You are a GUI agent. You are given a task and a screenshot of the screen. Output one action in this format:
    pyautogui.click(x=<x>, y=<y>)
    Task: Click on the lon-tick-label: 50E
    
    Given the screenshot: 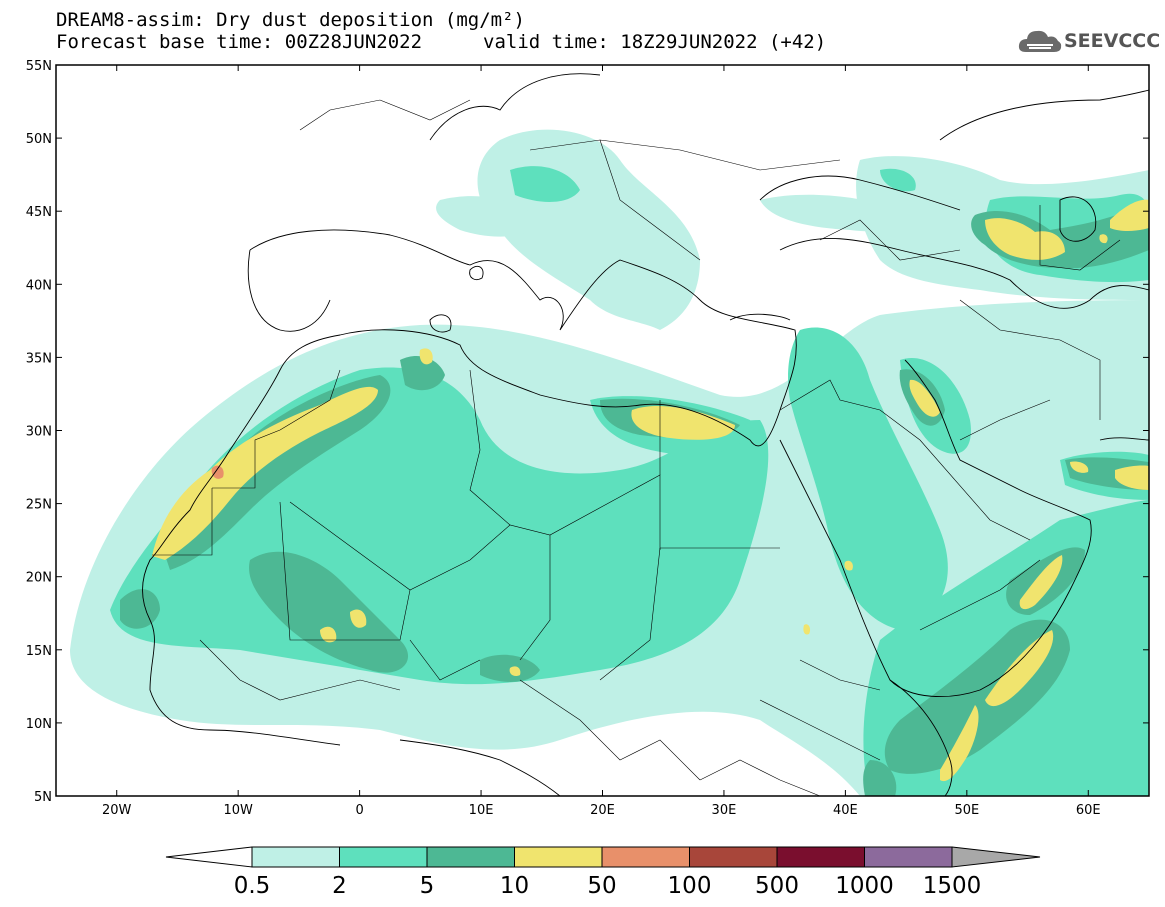 What is the action you would take?
    pyautogui.click(x=966, y=810)
    